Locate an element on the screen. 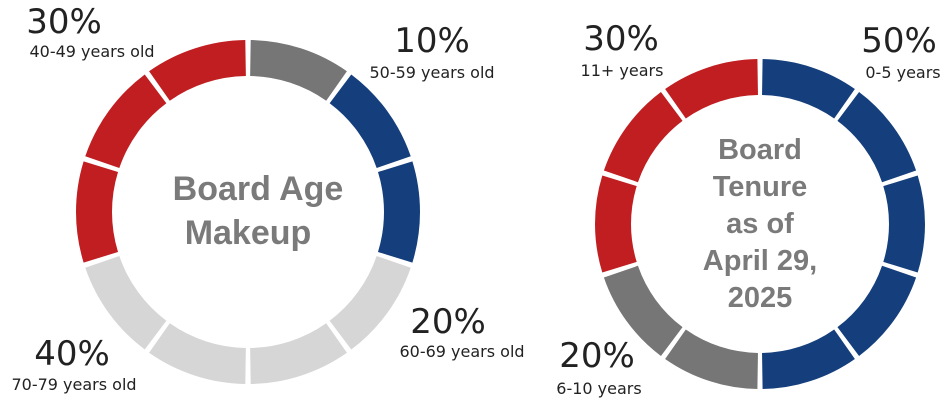  tenure-title-line-4: April 29, is located at coordinates (760, 261).